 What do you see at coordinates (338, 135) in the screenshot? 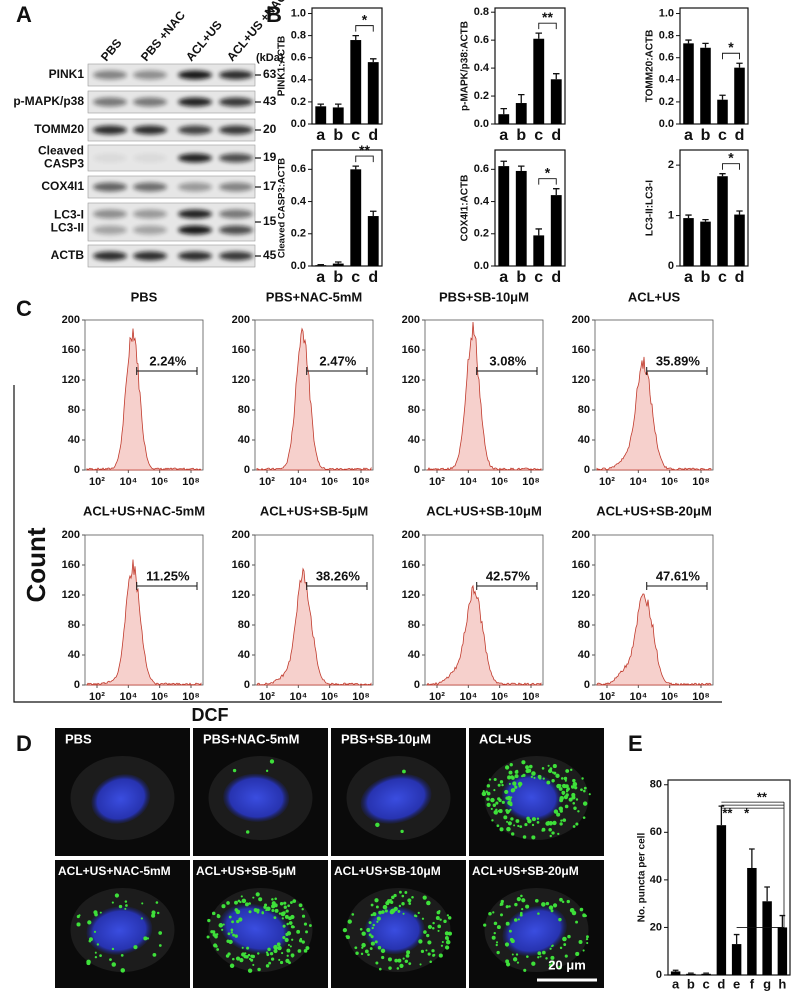
I see `x-tick-label: b` at bounding box center [338, 135].